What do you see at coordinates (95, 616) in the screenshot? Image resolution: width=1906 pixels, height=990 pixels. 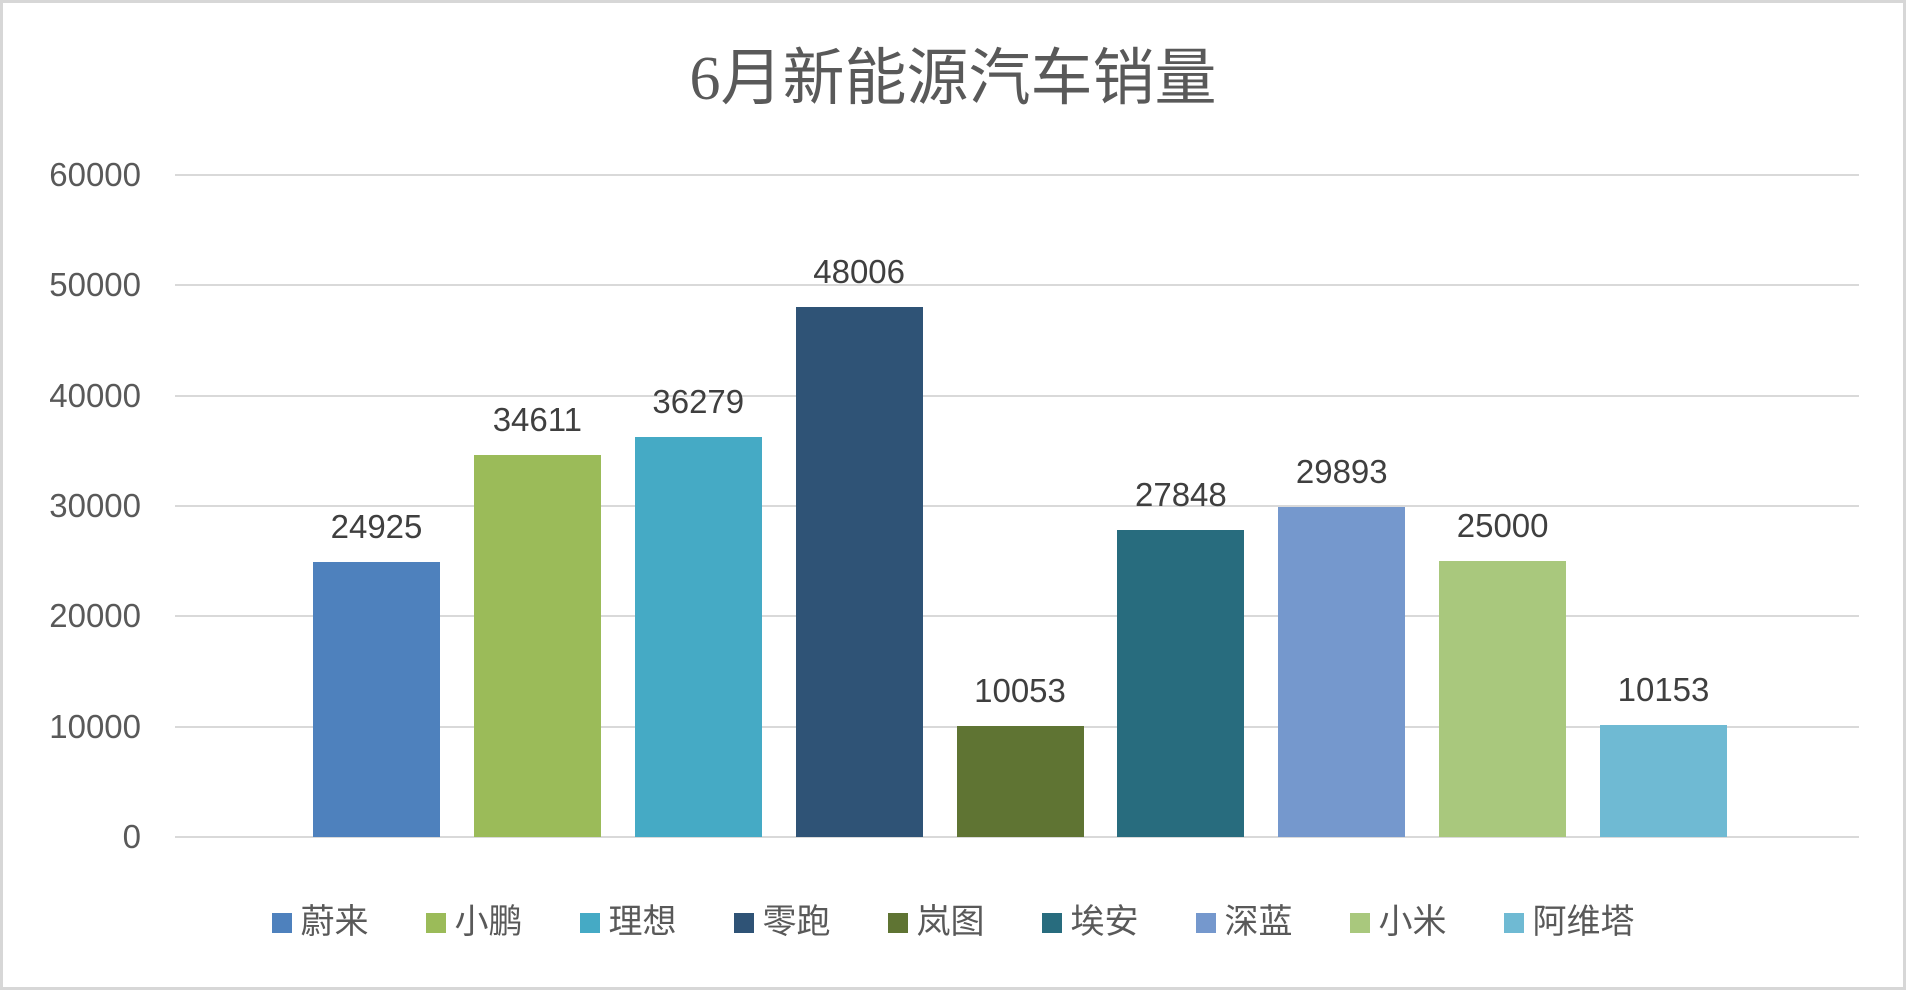 I see `y-tick-label: 20000` at bounding box center [95, 616].